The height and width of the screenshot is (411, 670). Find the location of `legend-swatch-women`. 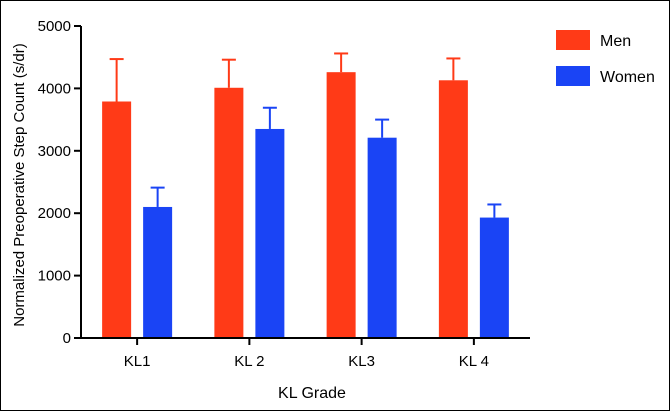

legend-swatch-women is located at coordinates (573, 76).